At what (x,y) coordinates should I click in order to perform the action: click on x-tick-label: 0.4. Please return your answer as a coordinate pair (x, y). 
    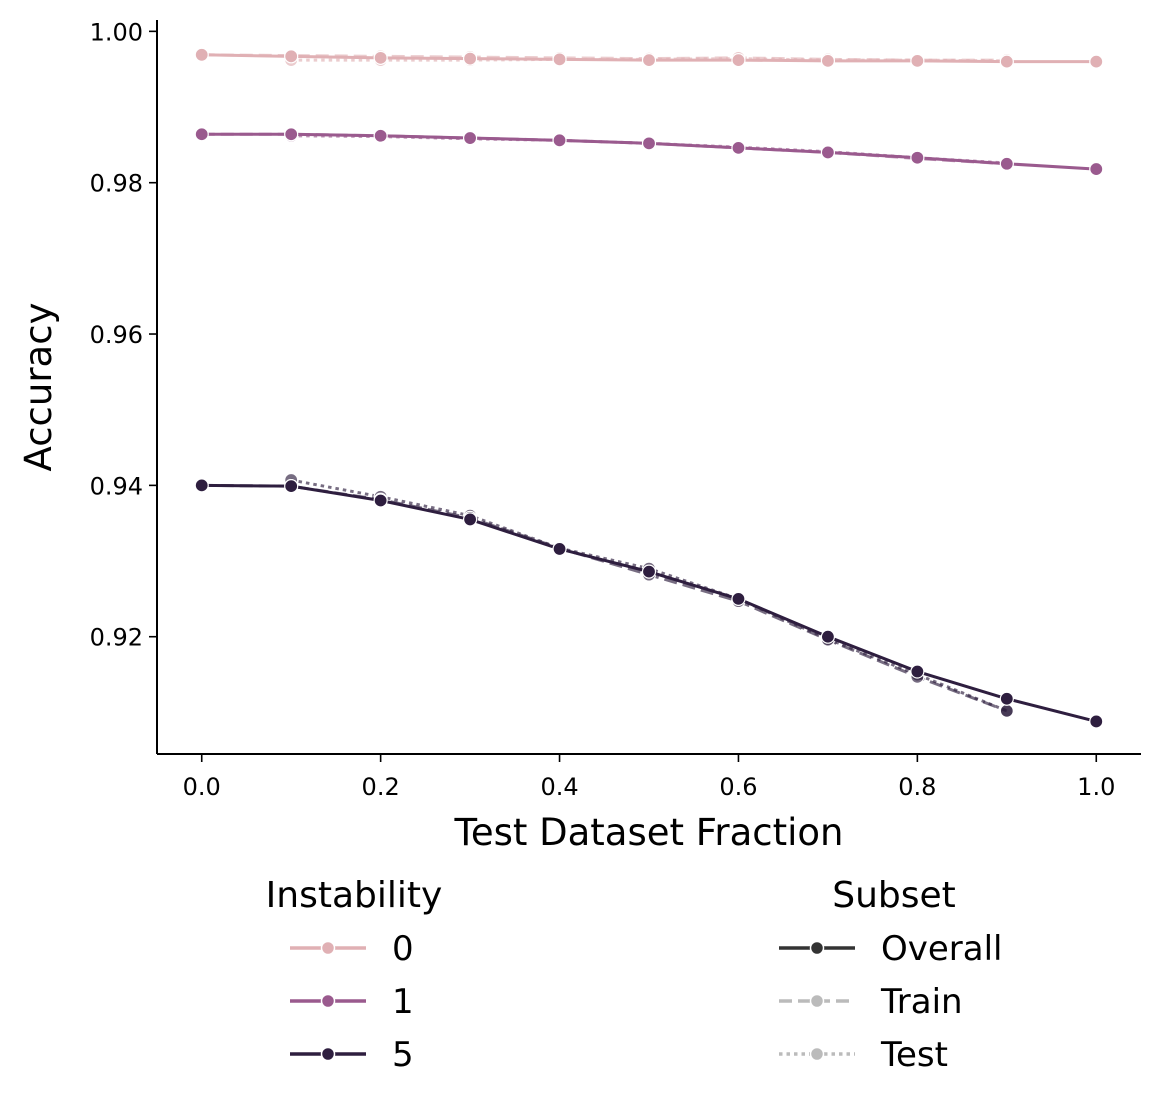
    Looking at the image, I should click on (559, 787).